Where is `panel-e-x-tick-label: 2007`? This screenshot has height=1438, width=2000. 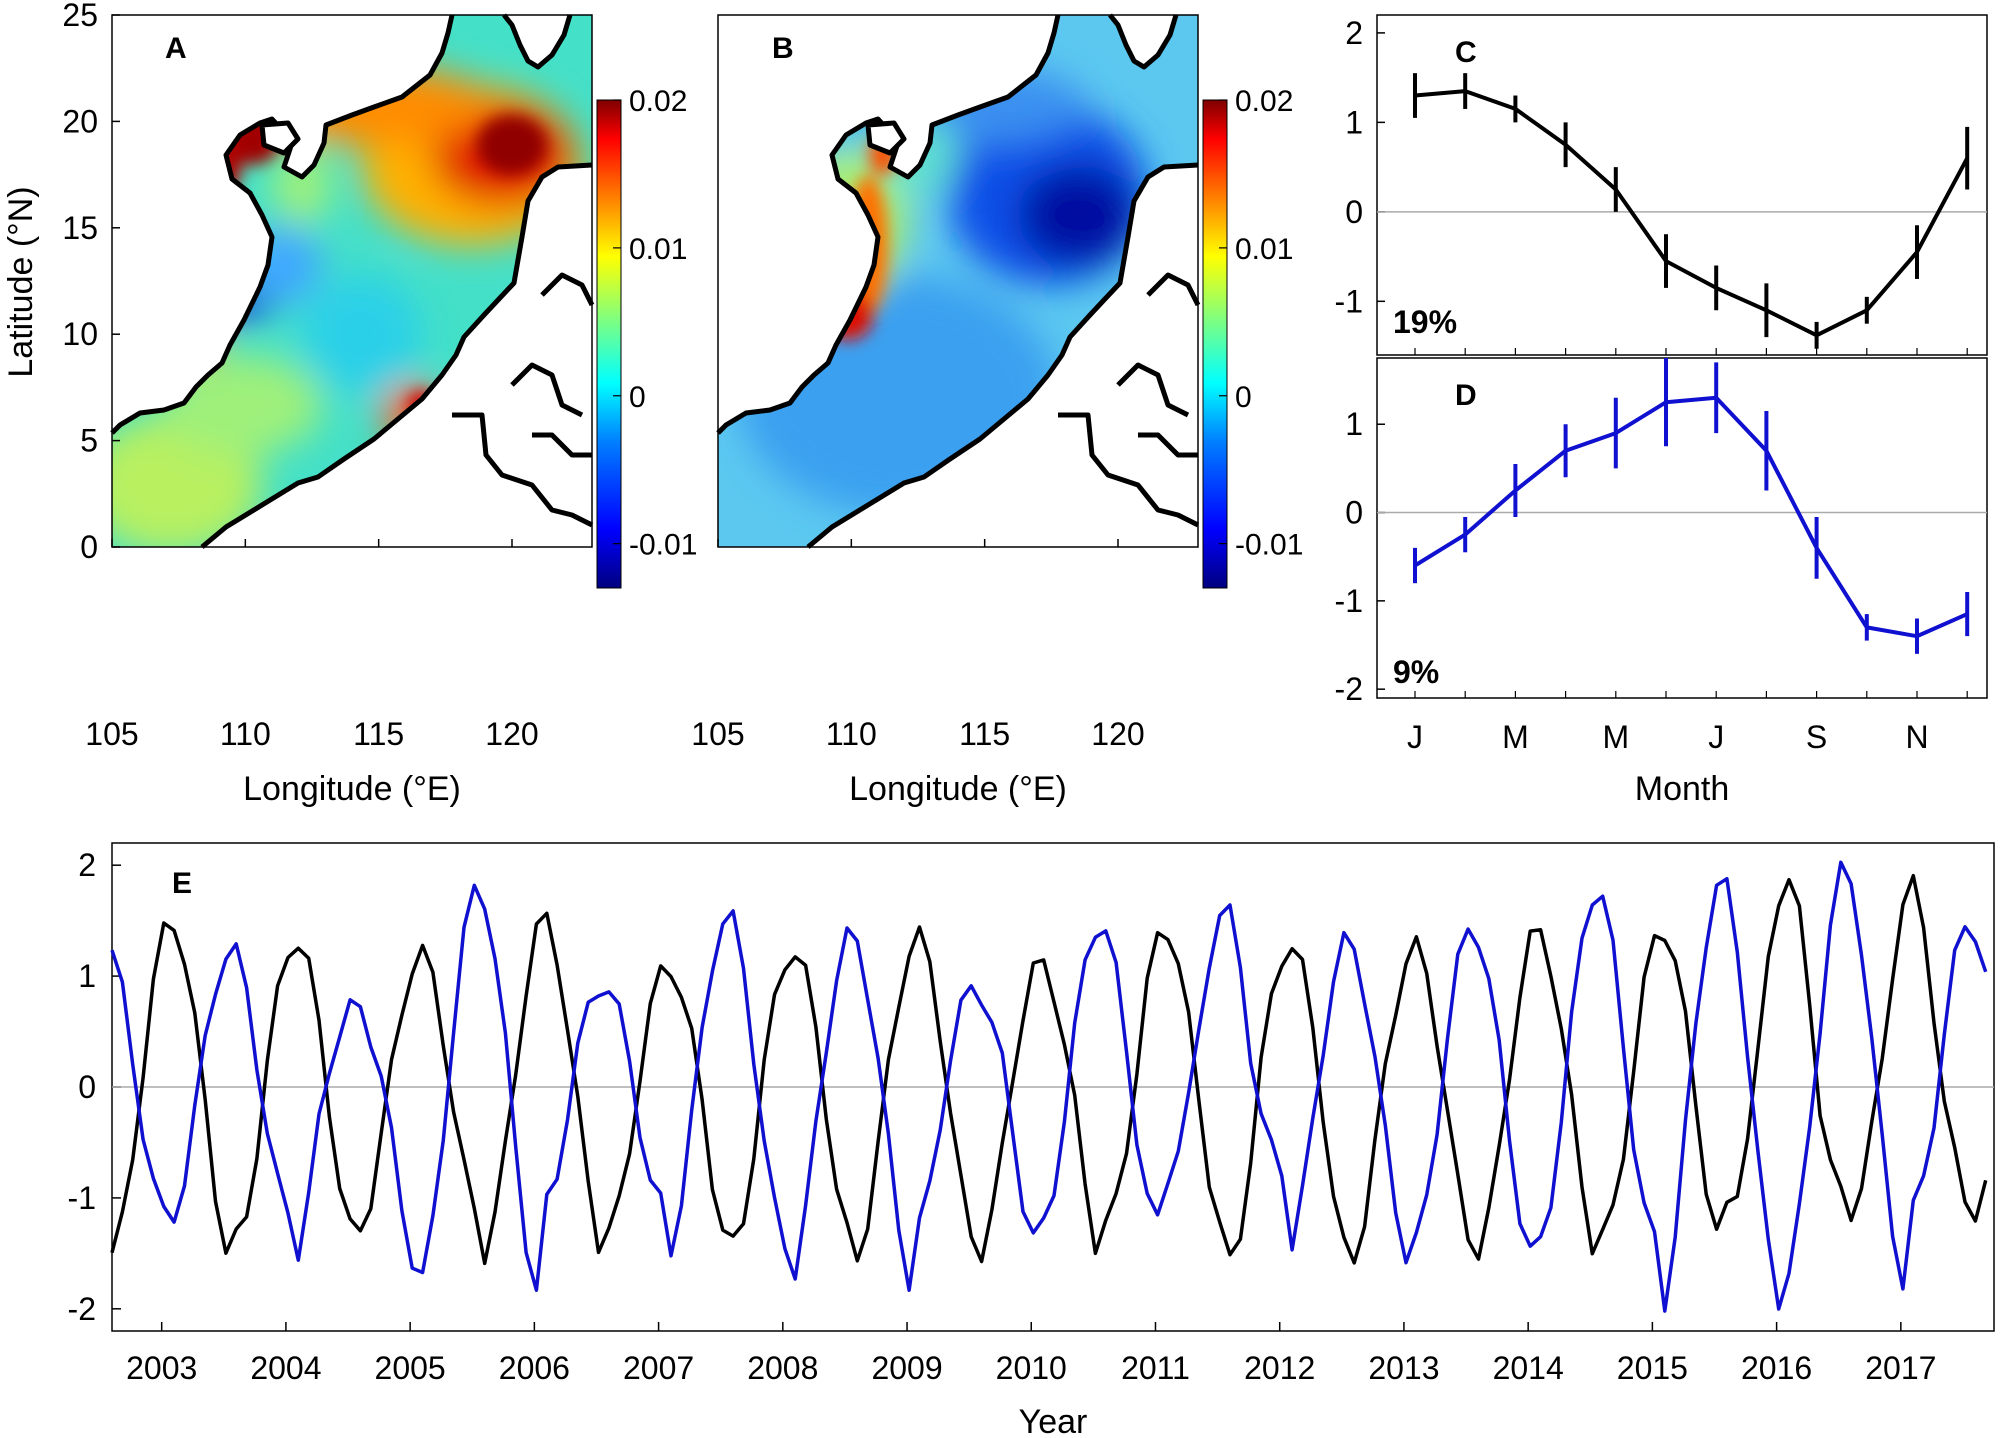
panel-e-x-tick-label: 2007 is located at coordinates (658, 1368).